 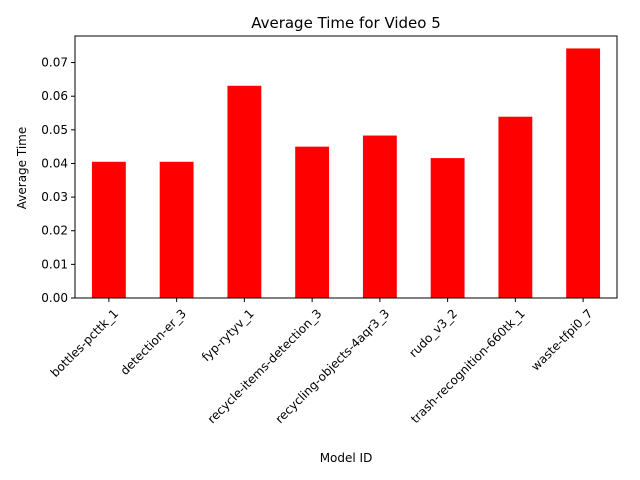 I want to click on y-axis-ticks: 0.00 0.01 0.02 0.03 0.04 0.05 0.06 0.07, so click(x=58, y=180).